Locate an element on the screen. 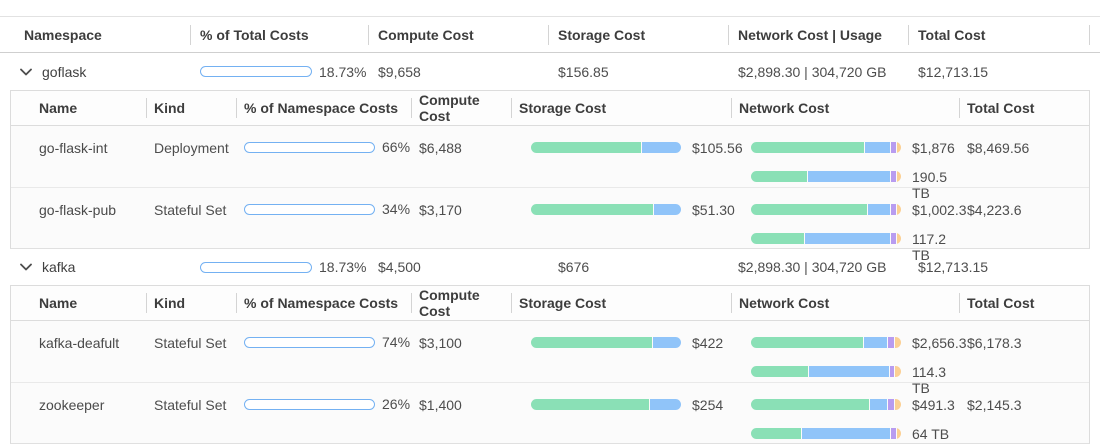 This screenshot has height=444, width=1100. column-header-pct-namespace-costs: % of Namespace Costs is located at coordinates (323, 303).